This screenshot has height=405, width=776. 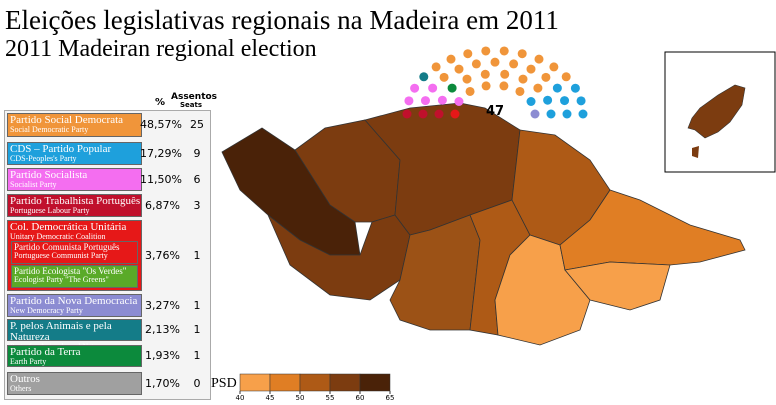 What do you see at coordinates (197, 124) in the screenshot?
I see `party-seats: 25` at bounding box center [197, 124].